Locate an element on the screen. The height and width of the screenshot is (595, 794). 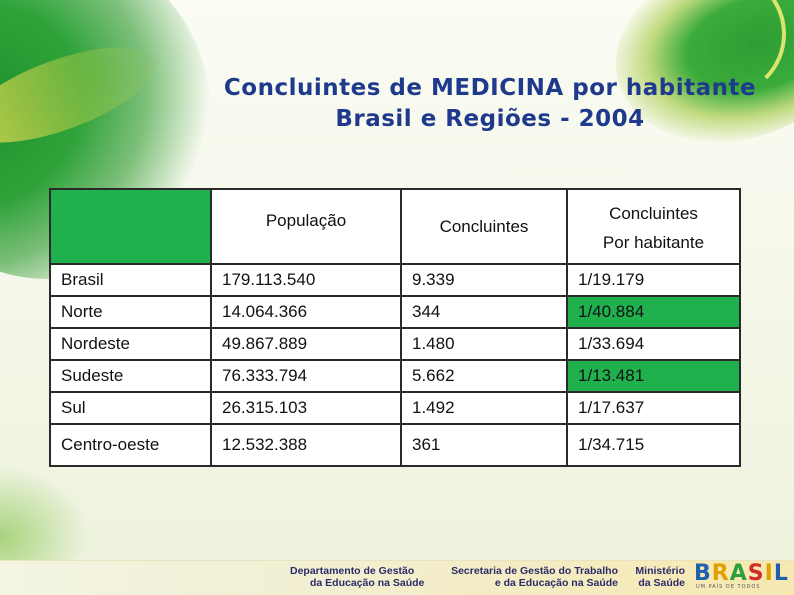
logo-letter: B is located at coordinates (703, 573).